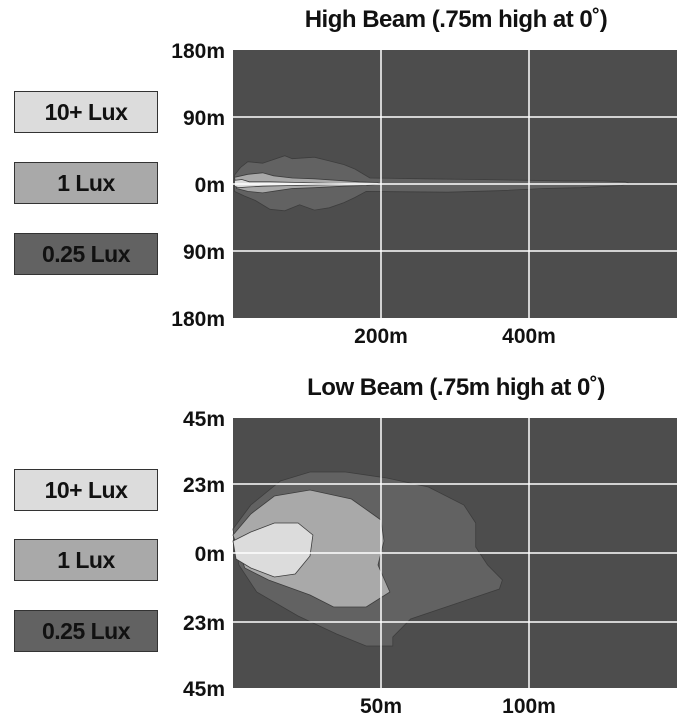 This screenshot has width=680, height=717. Describe the element at coordinates (529, 706) in the screenshot. I see `x-tick-label: 100m` at that location.